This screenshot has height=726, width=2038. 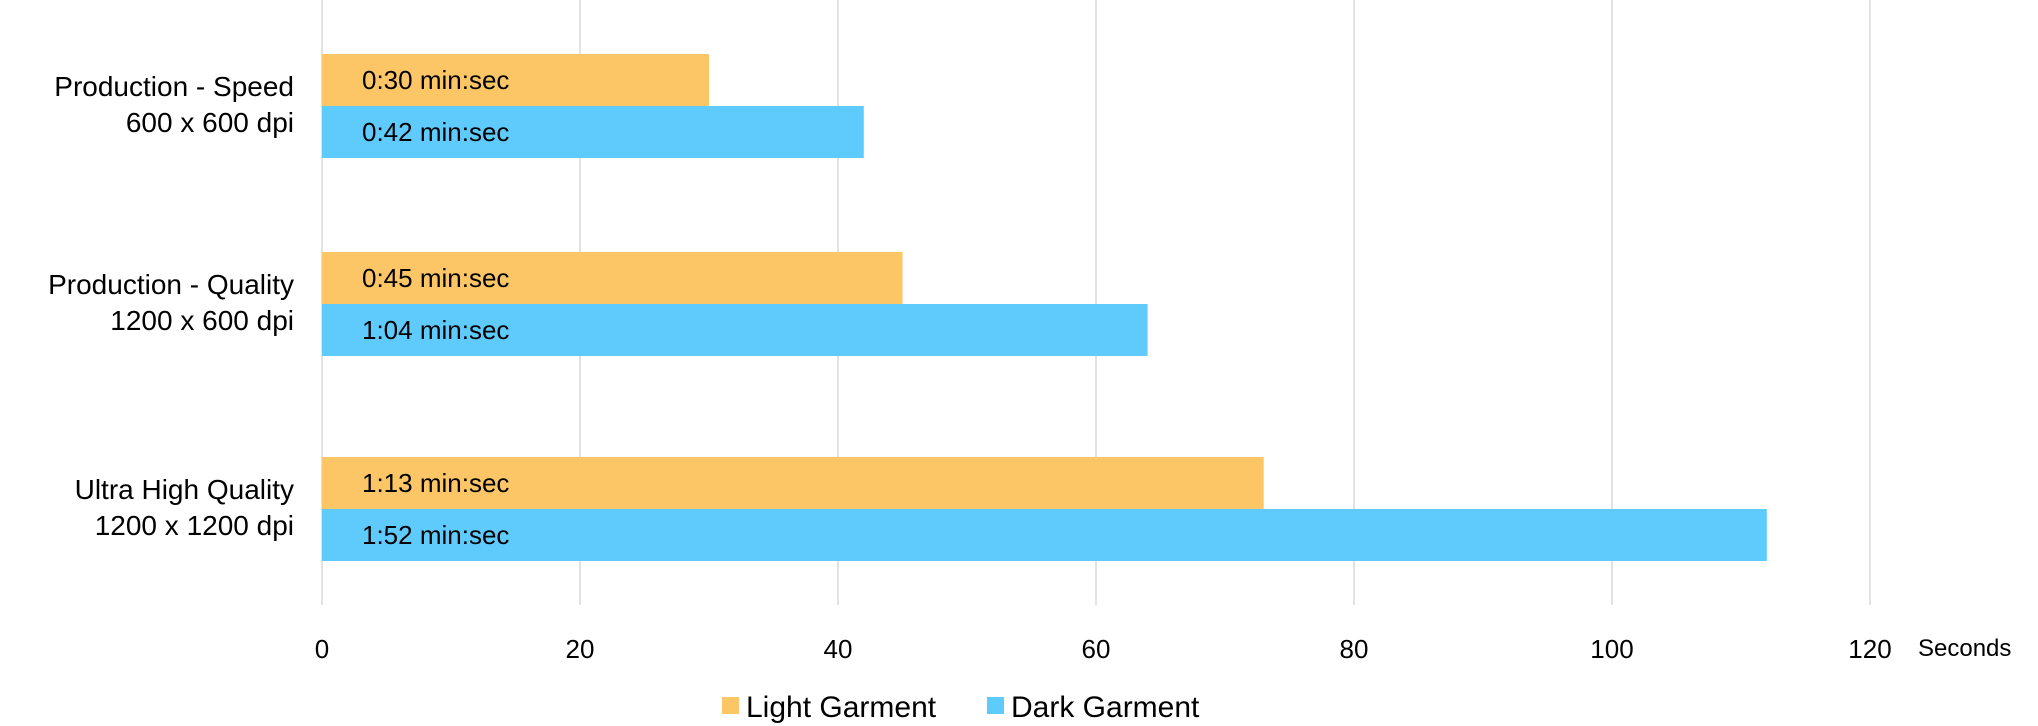 What do you see at coordinates (1869, 649) in the screenshot?
I see `x-tick-label: 120` at bounding box center [1869, 649].